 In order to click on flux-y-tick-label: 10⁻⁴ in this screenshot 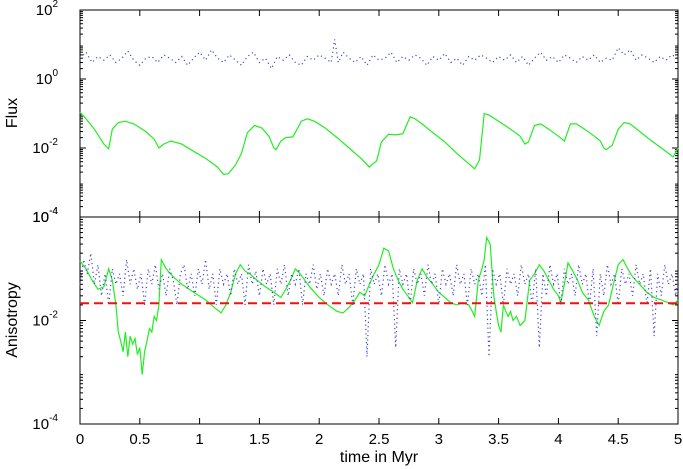, I will do `click(45, 216)`.